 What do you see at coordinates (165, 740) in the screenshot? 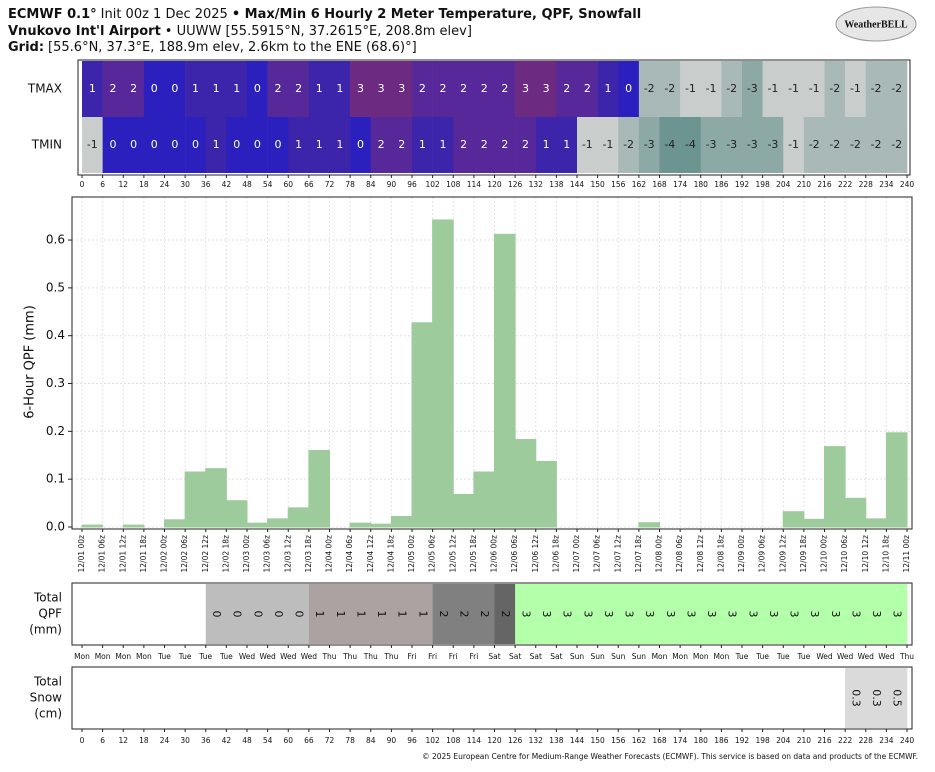
I see `x-tick-label: 24` at bounding box center [165, 740].